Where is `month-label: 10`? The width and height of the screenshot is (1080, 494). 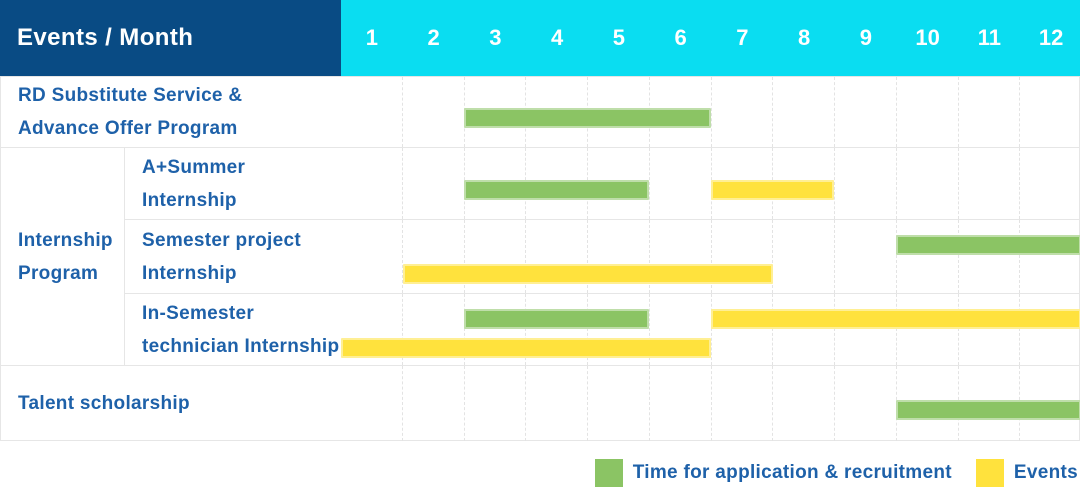
month-label: 10 is located at coordinates (927, 37).